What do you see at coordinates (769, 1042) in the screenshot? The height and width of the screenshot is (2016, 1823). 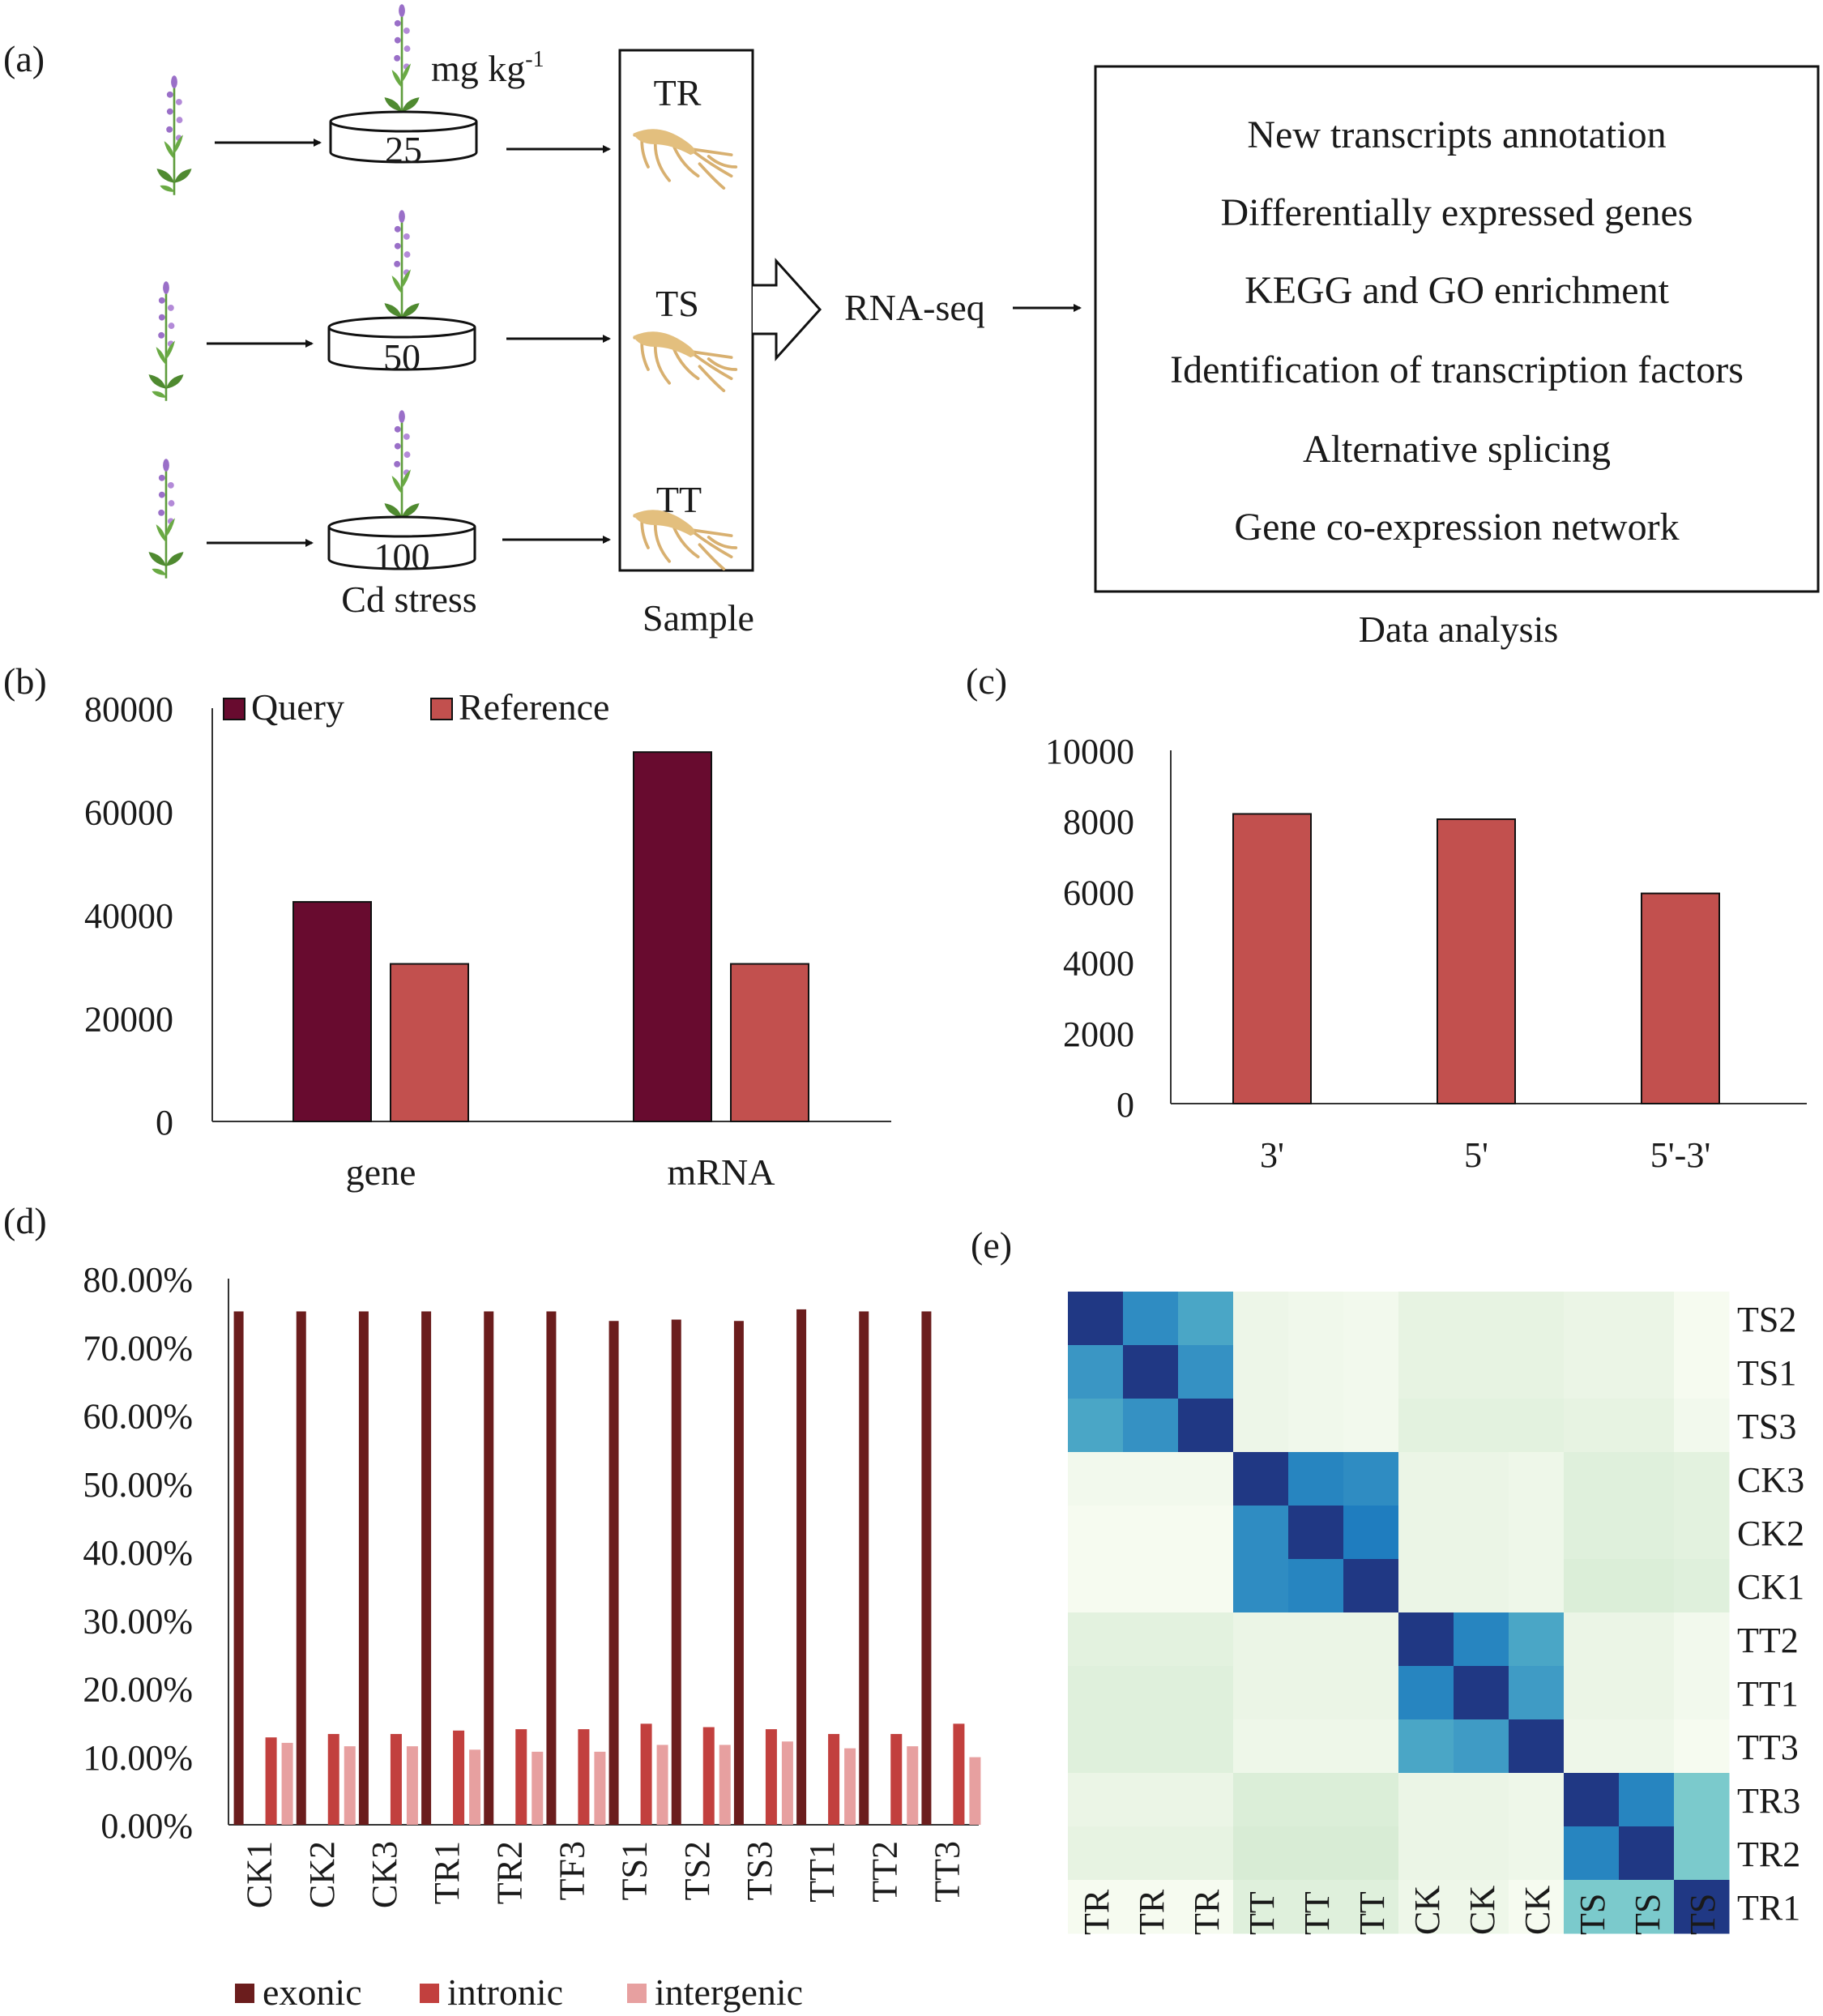 I see `bar-reference` at bounding box center [769, 1042].